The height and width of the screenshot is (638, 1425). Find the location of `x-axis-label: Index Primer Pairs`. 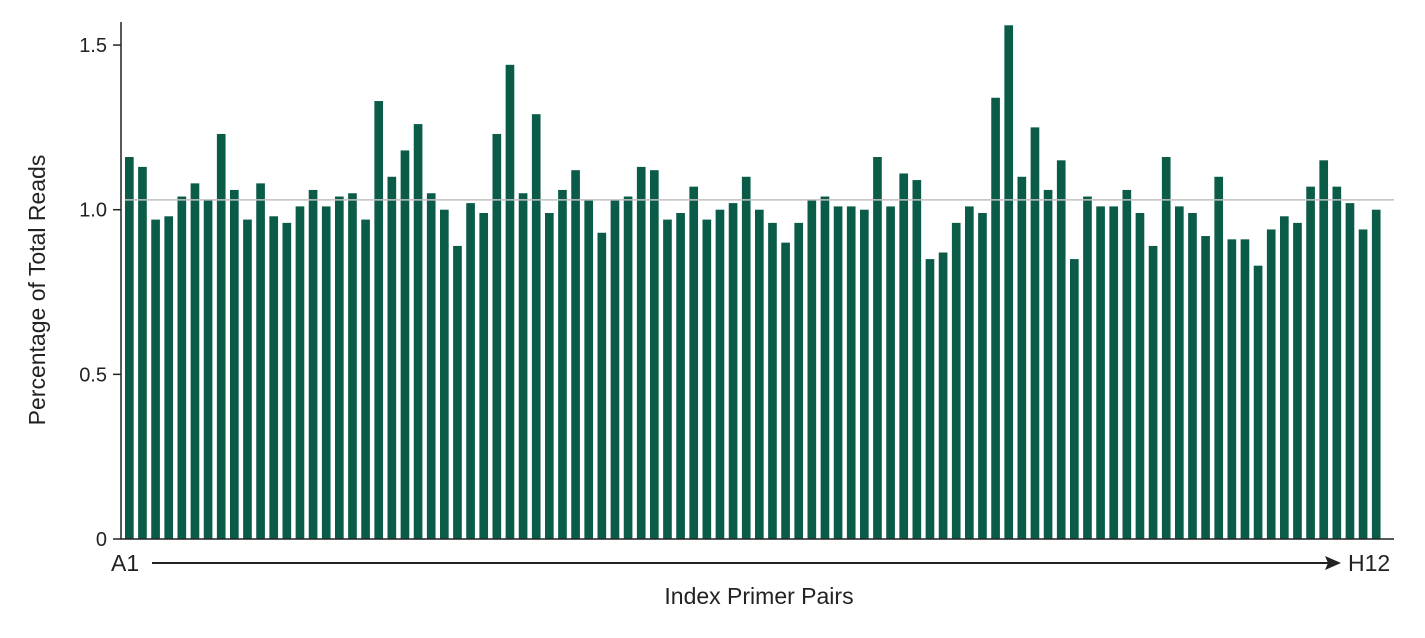

x-axis-label: Index Primer Pairs is located at coordinates (758, 596).